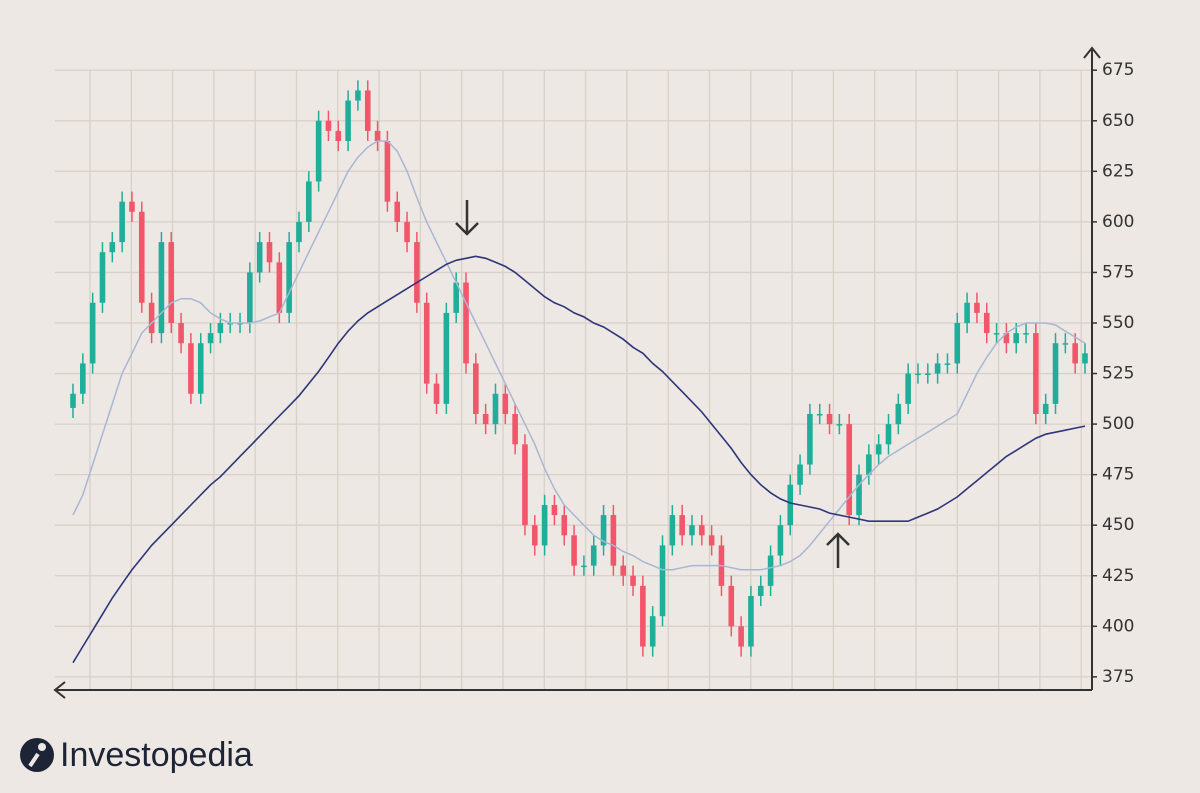  I want to click on y-axis-arrow, so click(1092, 52).